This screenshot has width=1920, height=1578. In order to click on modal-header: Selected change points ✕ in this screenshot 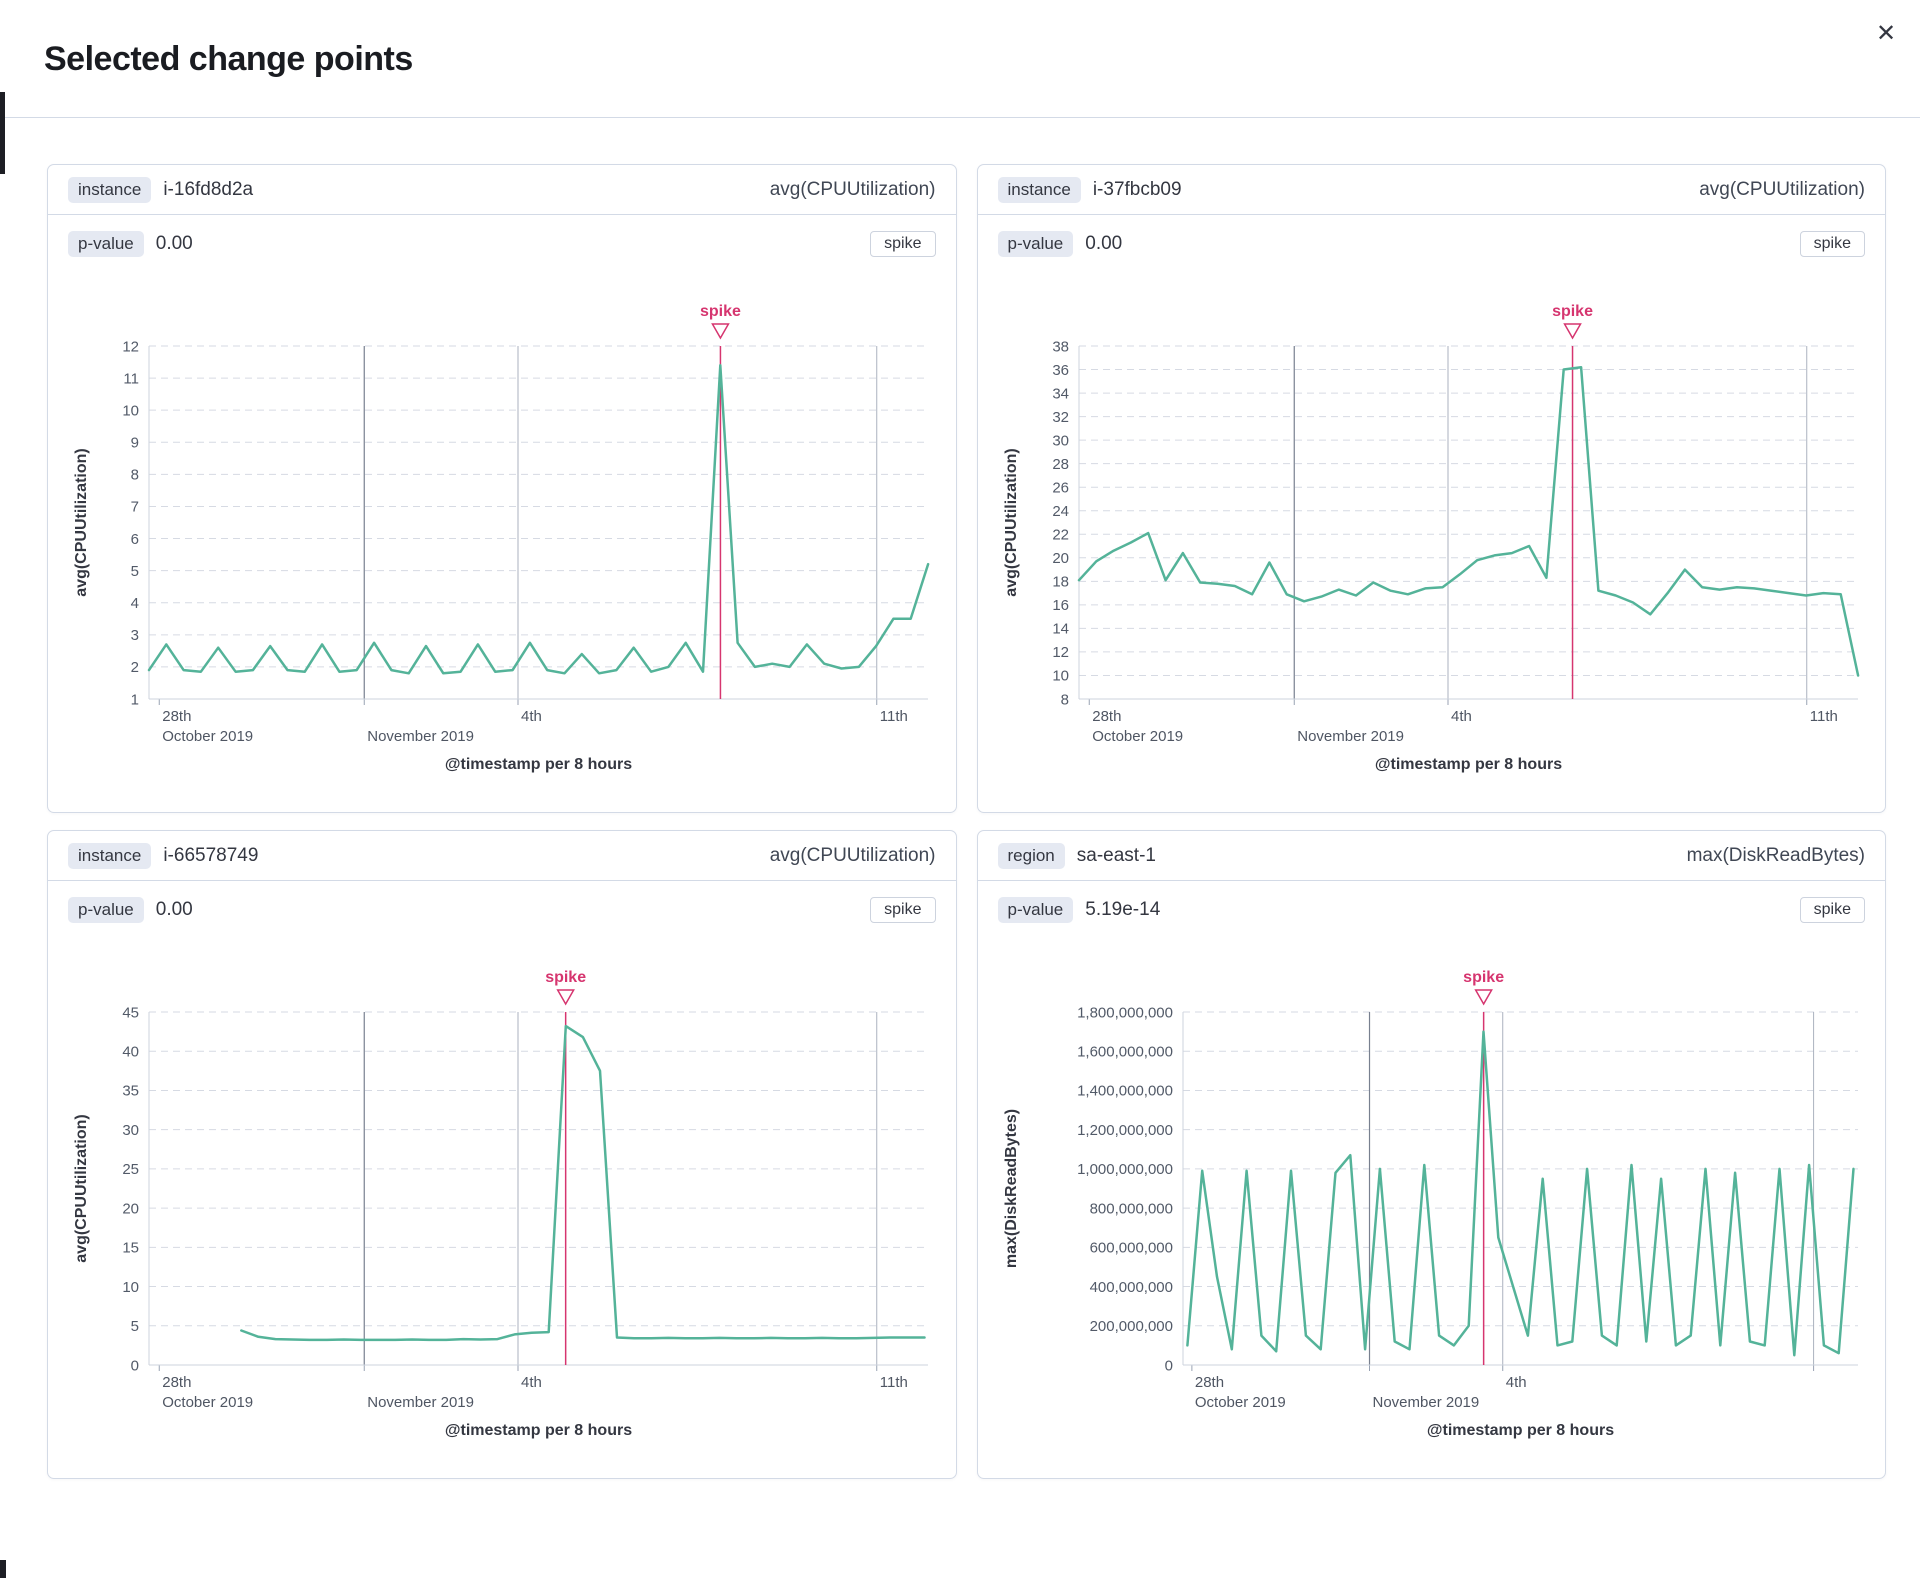, I will do `click(960, 59)`.